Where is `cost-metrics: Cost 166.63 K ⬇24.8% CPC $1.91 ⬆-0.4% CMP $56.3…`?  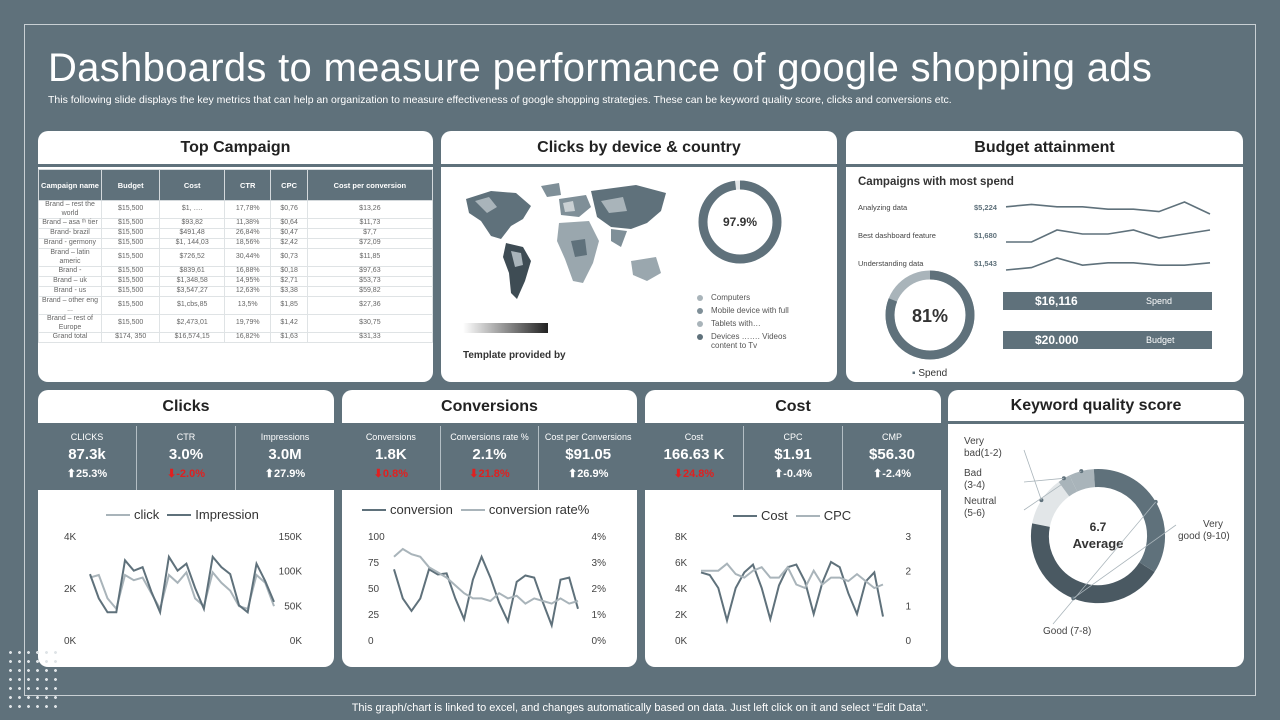
cost-metrics: Cost 166.63 K ⬇24.8% CPC $1.91 ⬆-0.4% CMP $56.3… is located at coordinates (793, 458).